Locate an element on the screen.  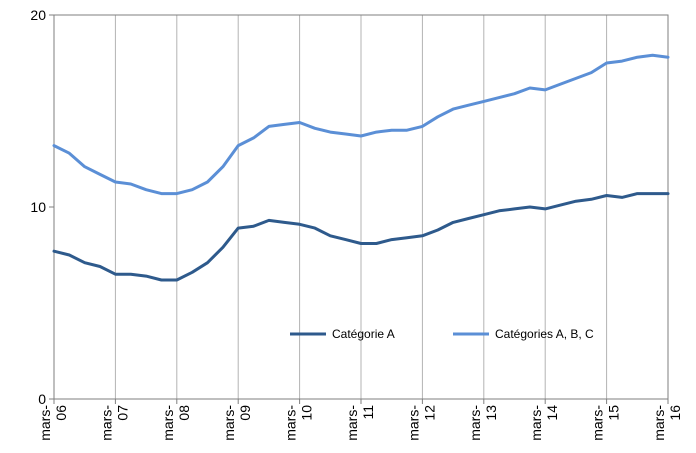
x-tick-label-year: 11 is located at coordinates (368, 412).